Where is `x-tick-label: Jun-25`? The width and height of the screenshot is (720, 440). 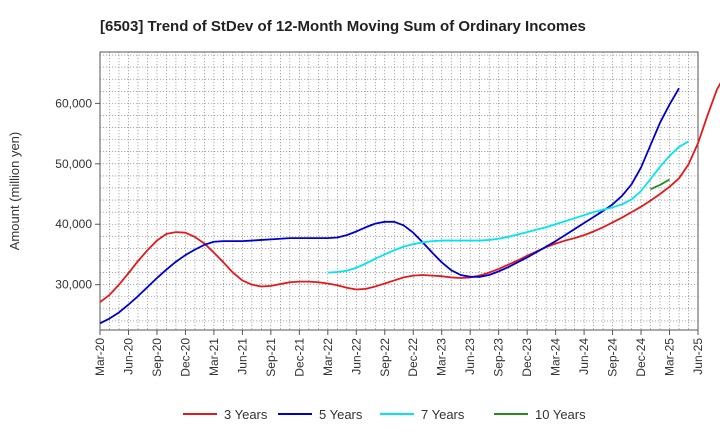 x-tick-label: Jun-25 is located at coordinates (698, 356).